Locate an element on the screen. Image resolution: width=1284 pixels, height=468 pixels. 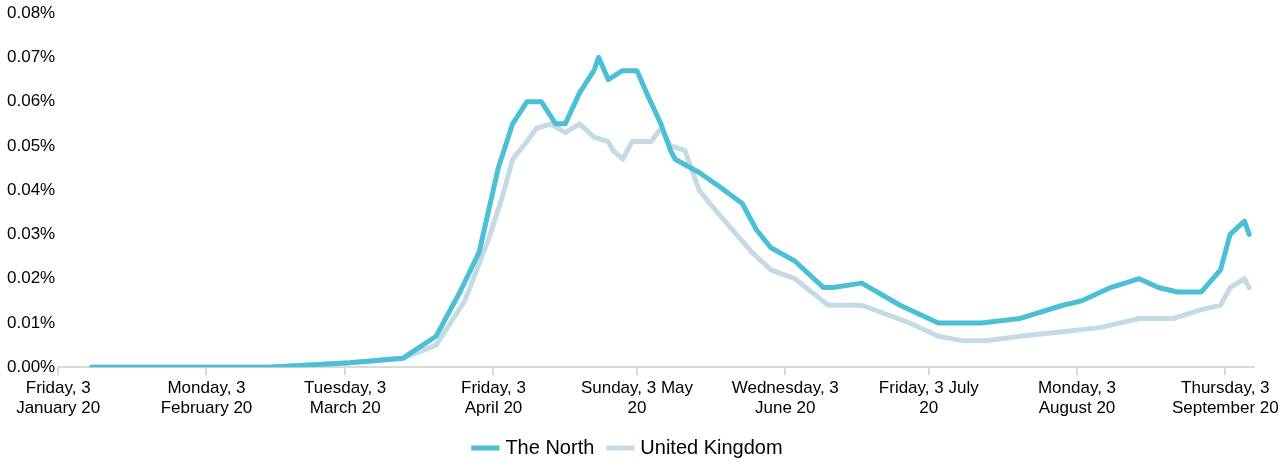
x-tick-label: Tuesday, 3 March 20 is located at coordinates (345, 398).